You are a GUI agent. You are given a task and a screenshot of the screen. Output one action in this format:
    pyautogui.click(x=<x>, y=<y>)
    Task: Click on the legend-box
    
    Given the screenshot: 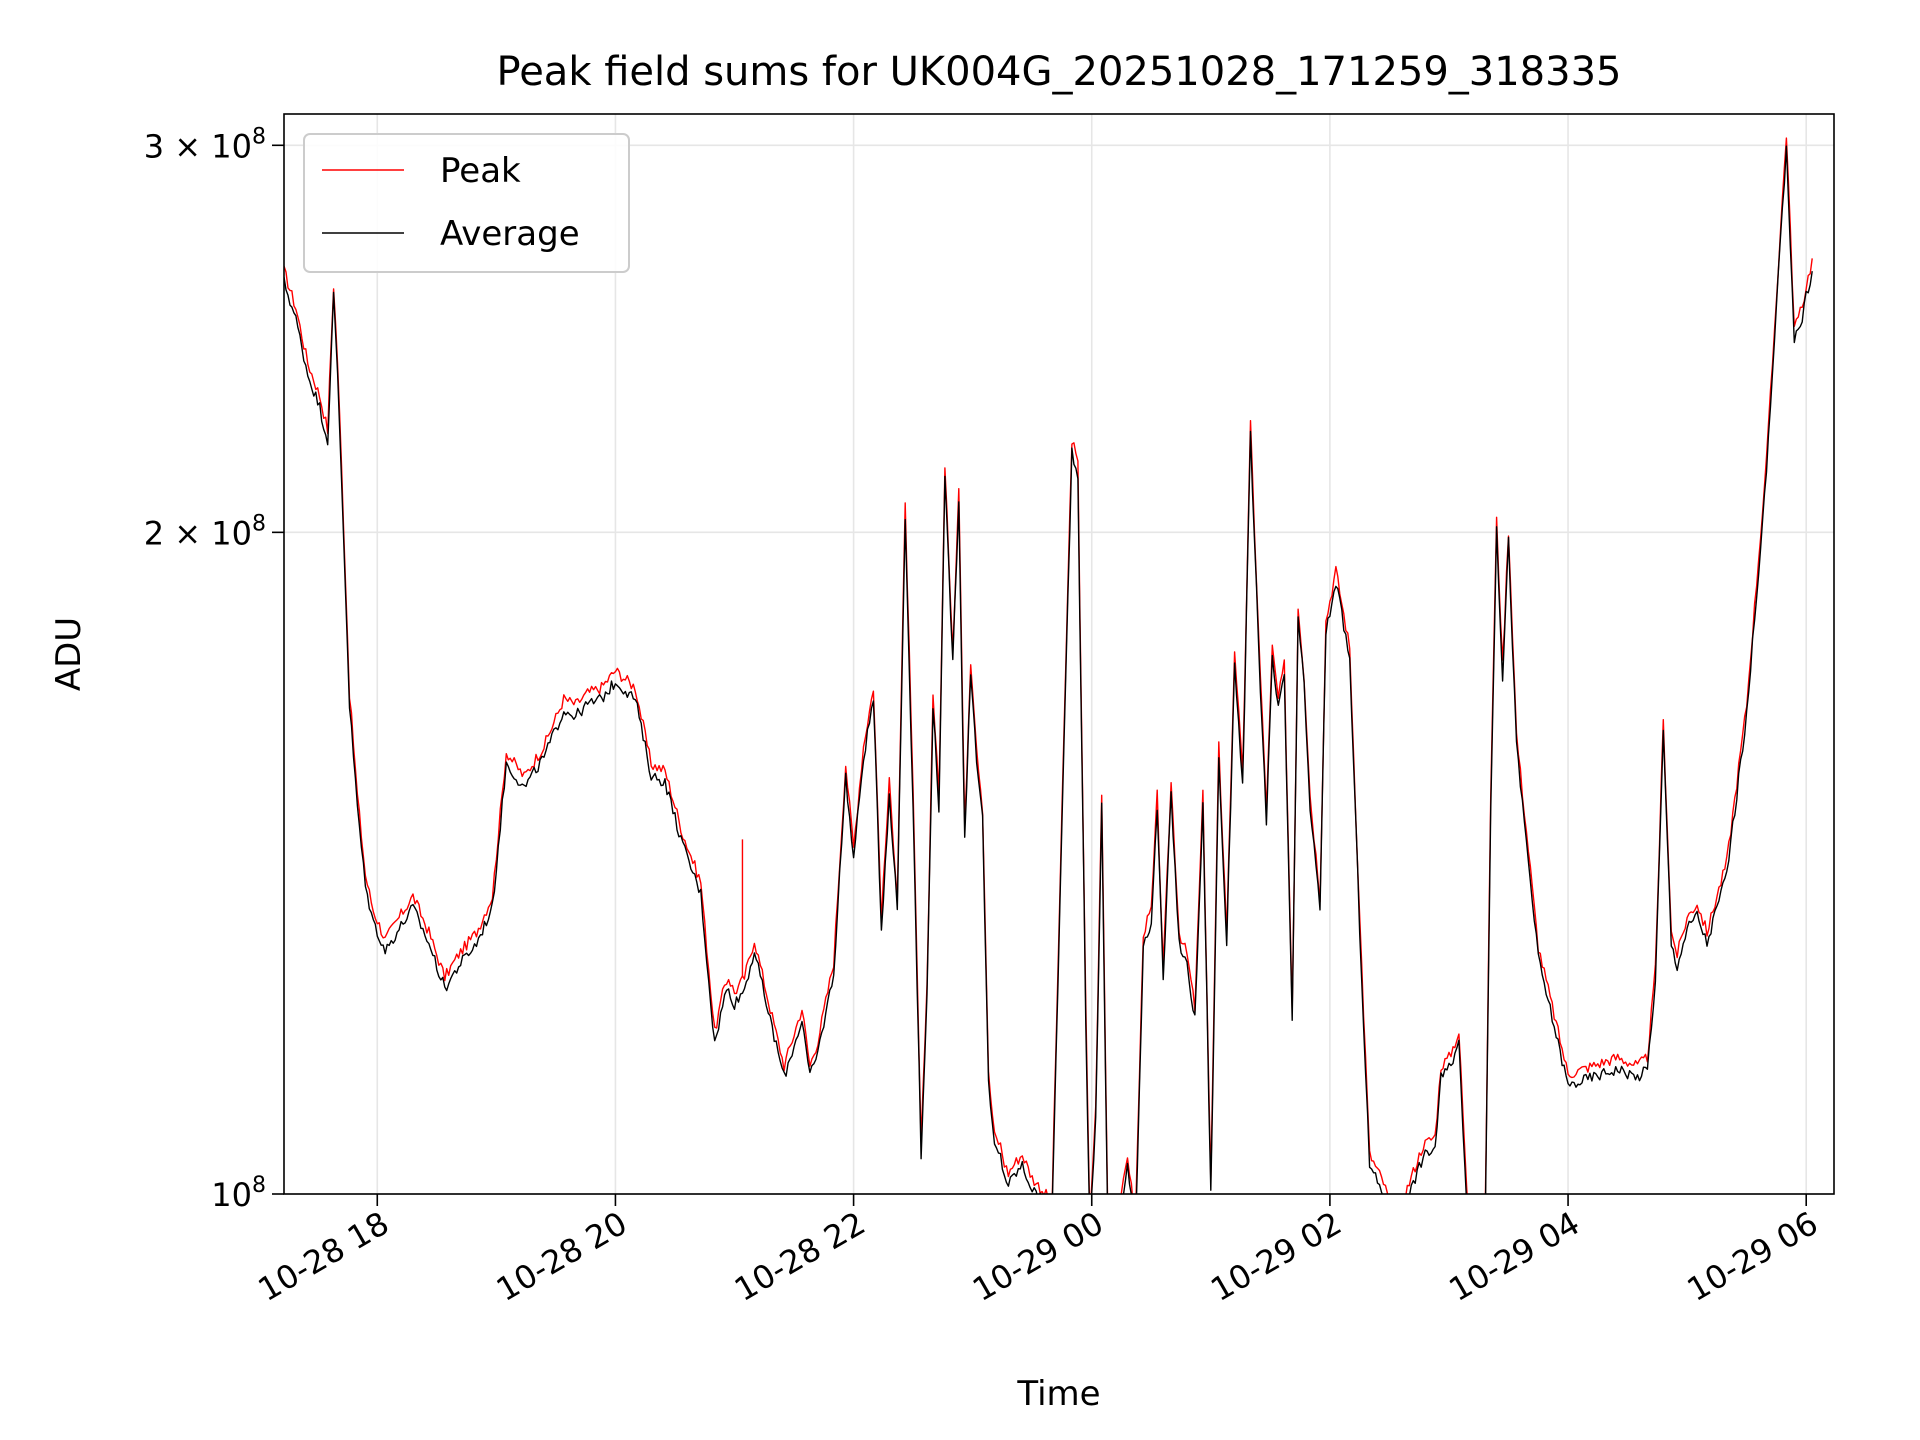 What is the action you would take?
    pyautogui.click(x=466, y=203)
    